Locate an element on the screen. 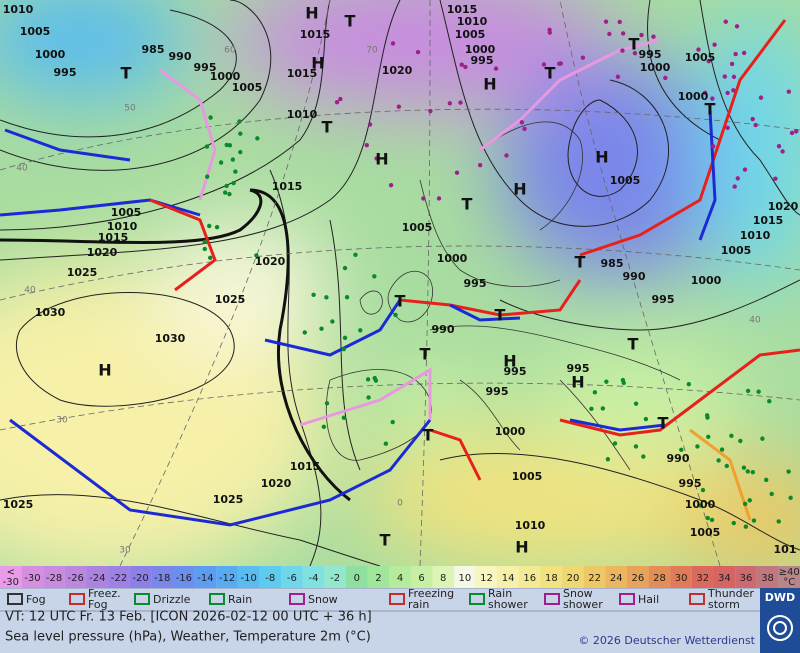 This screenshot has width=800, height=653. high-pressure-center: H is located at coordinates (489, 84).